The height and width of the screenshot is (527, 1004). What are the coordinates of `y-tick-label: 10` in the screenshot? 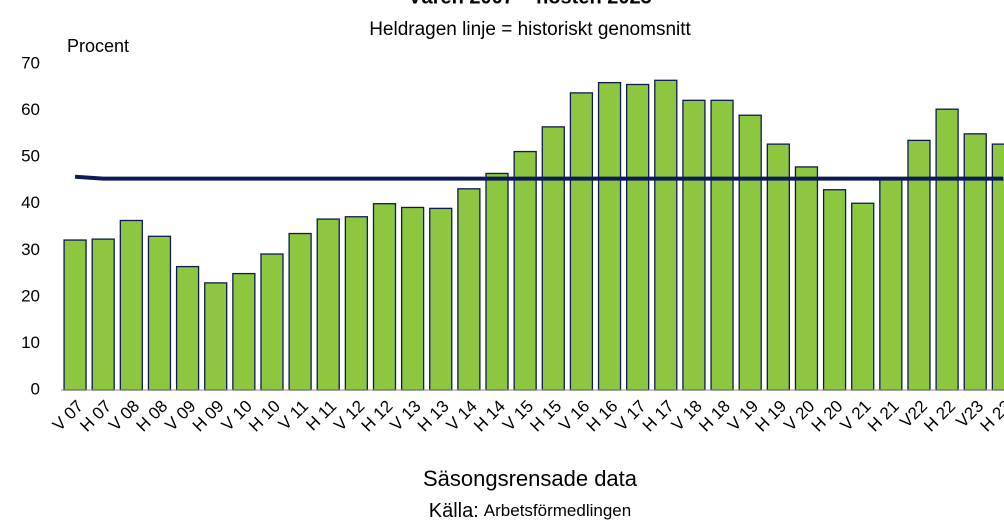 It's located at (30, 342).